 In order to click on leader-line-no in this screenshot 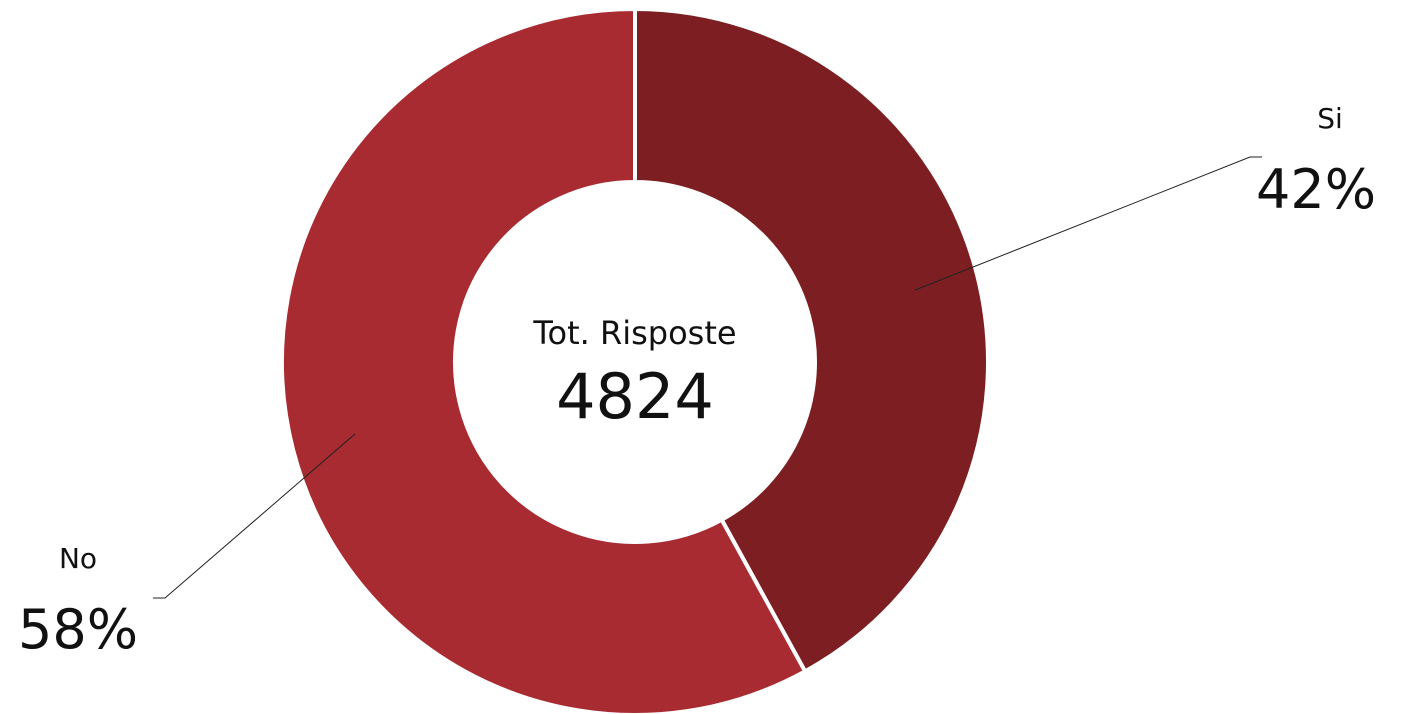, I will do `click(254, 516)`.